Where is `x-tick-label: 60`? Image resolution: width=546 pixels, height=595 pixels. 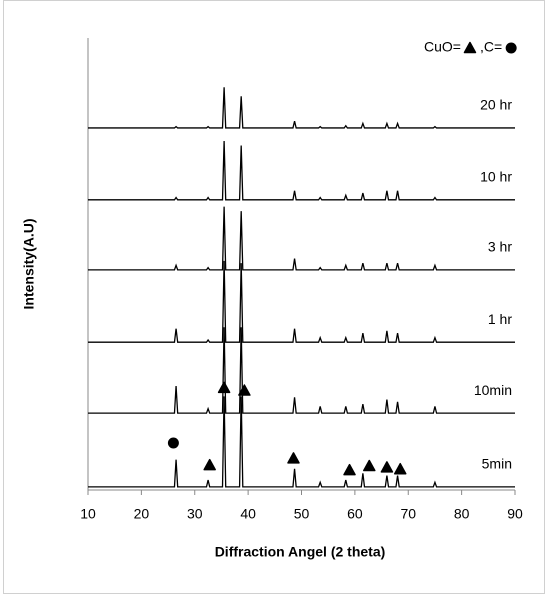
x-tick-label: 60 is located at coordinates (355, 514).